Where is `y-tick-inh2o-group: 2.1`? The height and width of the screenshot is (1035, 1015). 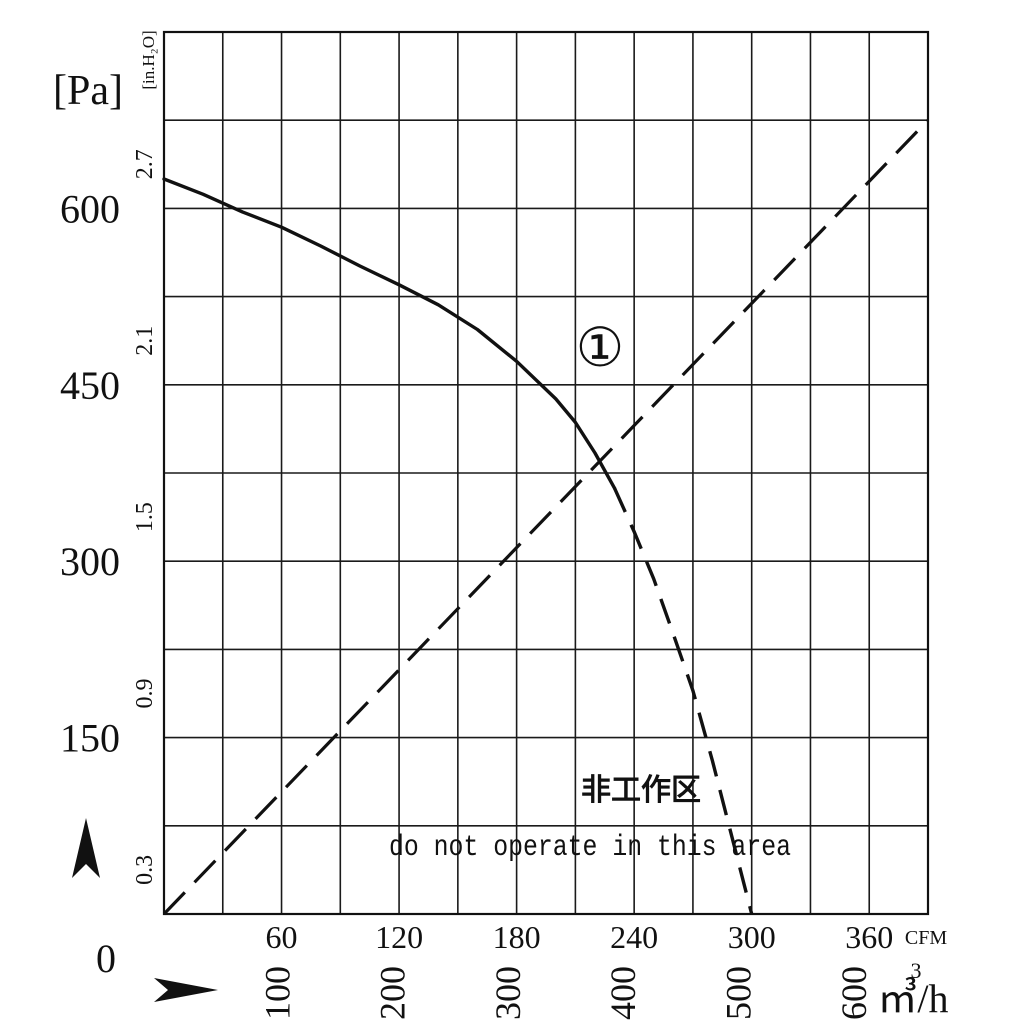
y-tick-inh2o-group: 2.1 is located at coordinates (145, 341).